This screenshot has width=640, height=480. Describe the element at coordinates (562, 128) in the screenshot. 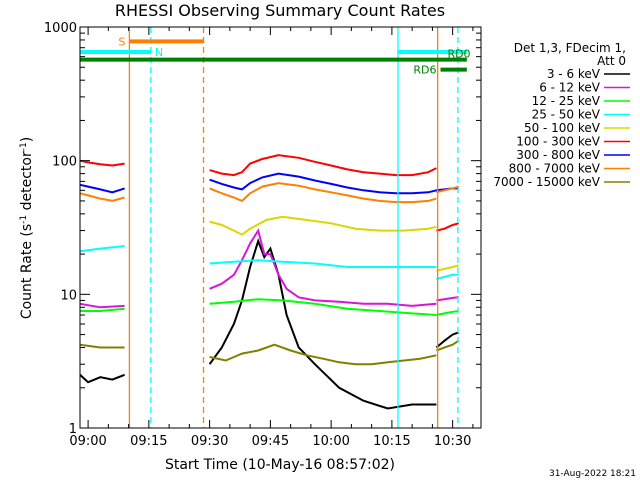

I see `legend-entry-label: 50 - 100 keV` at that location.